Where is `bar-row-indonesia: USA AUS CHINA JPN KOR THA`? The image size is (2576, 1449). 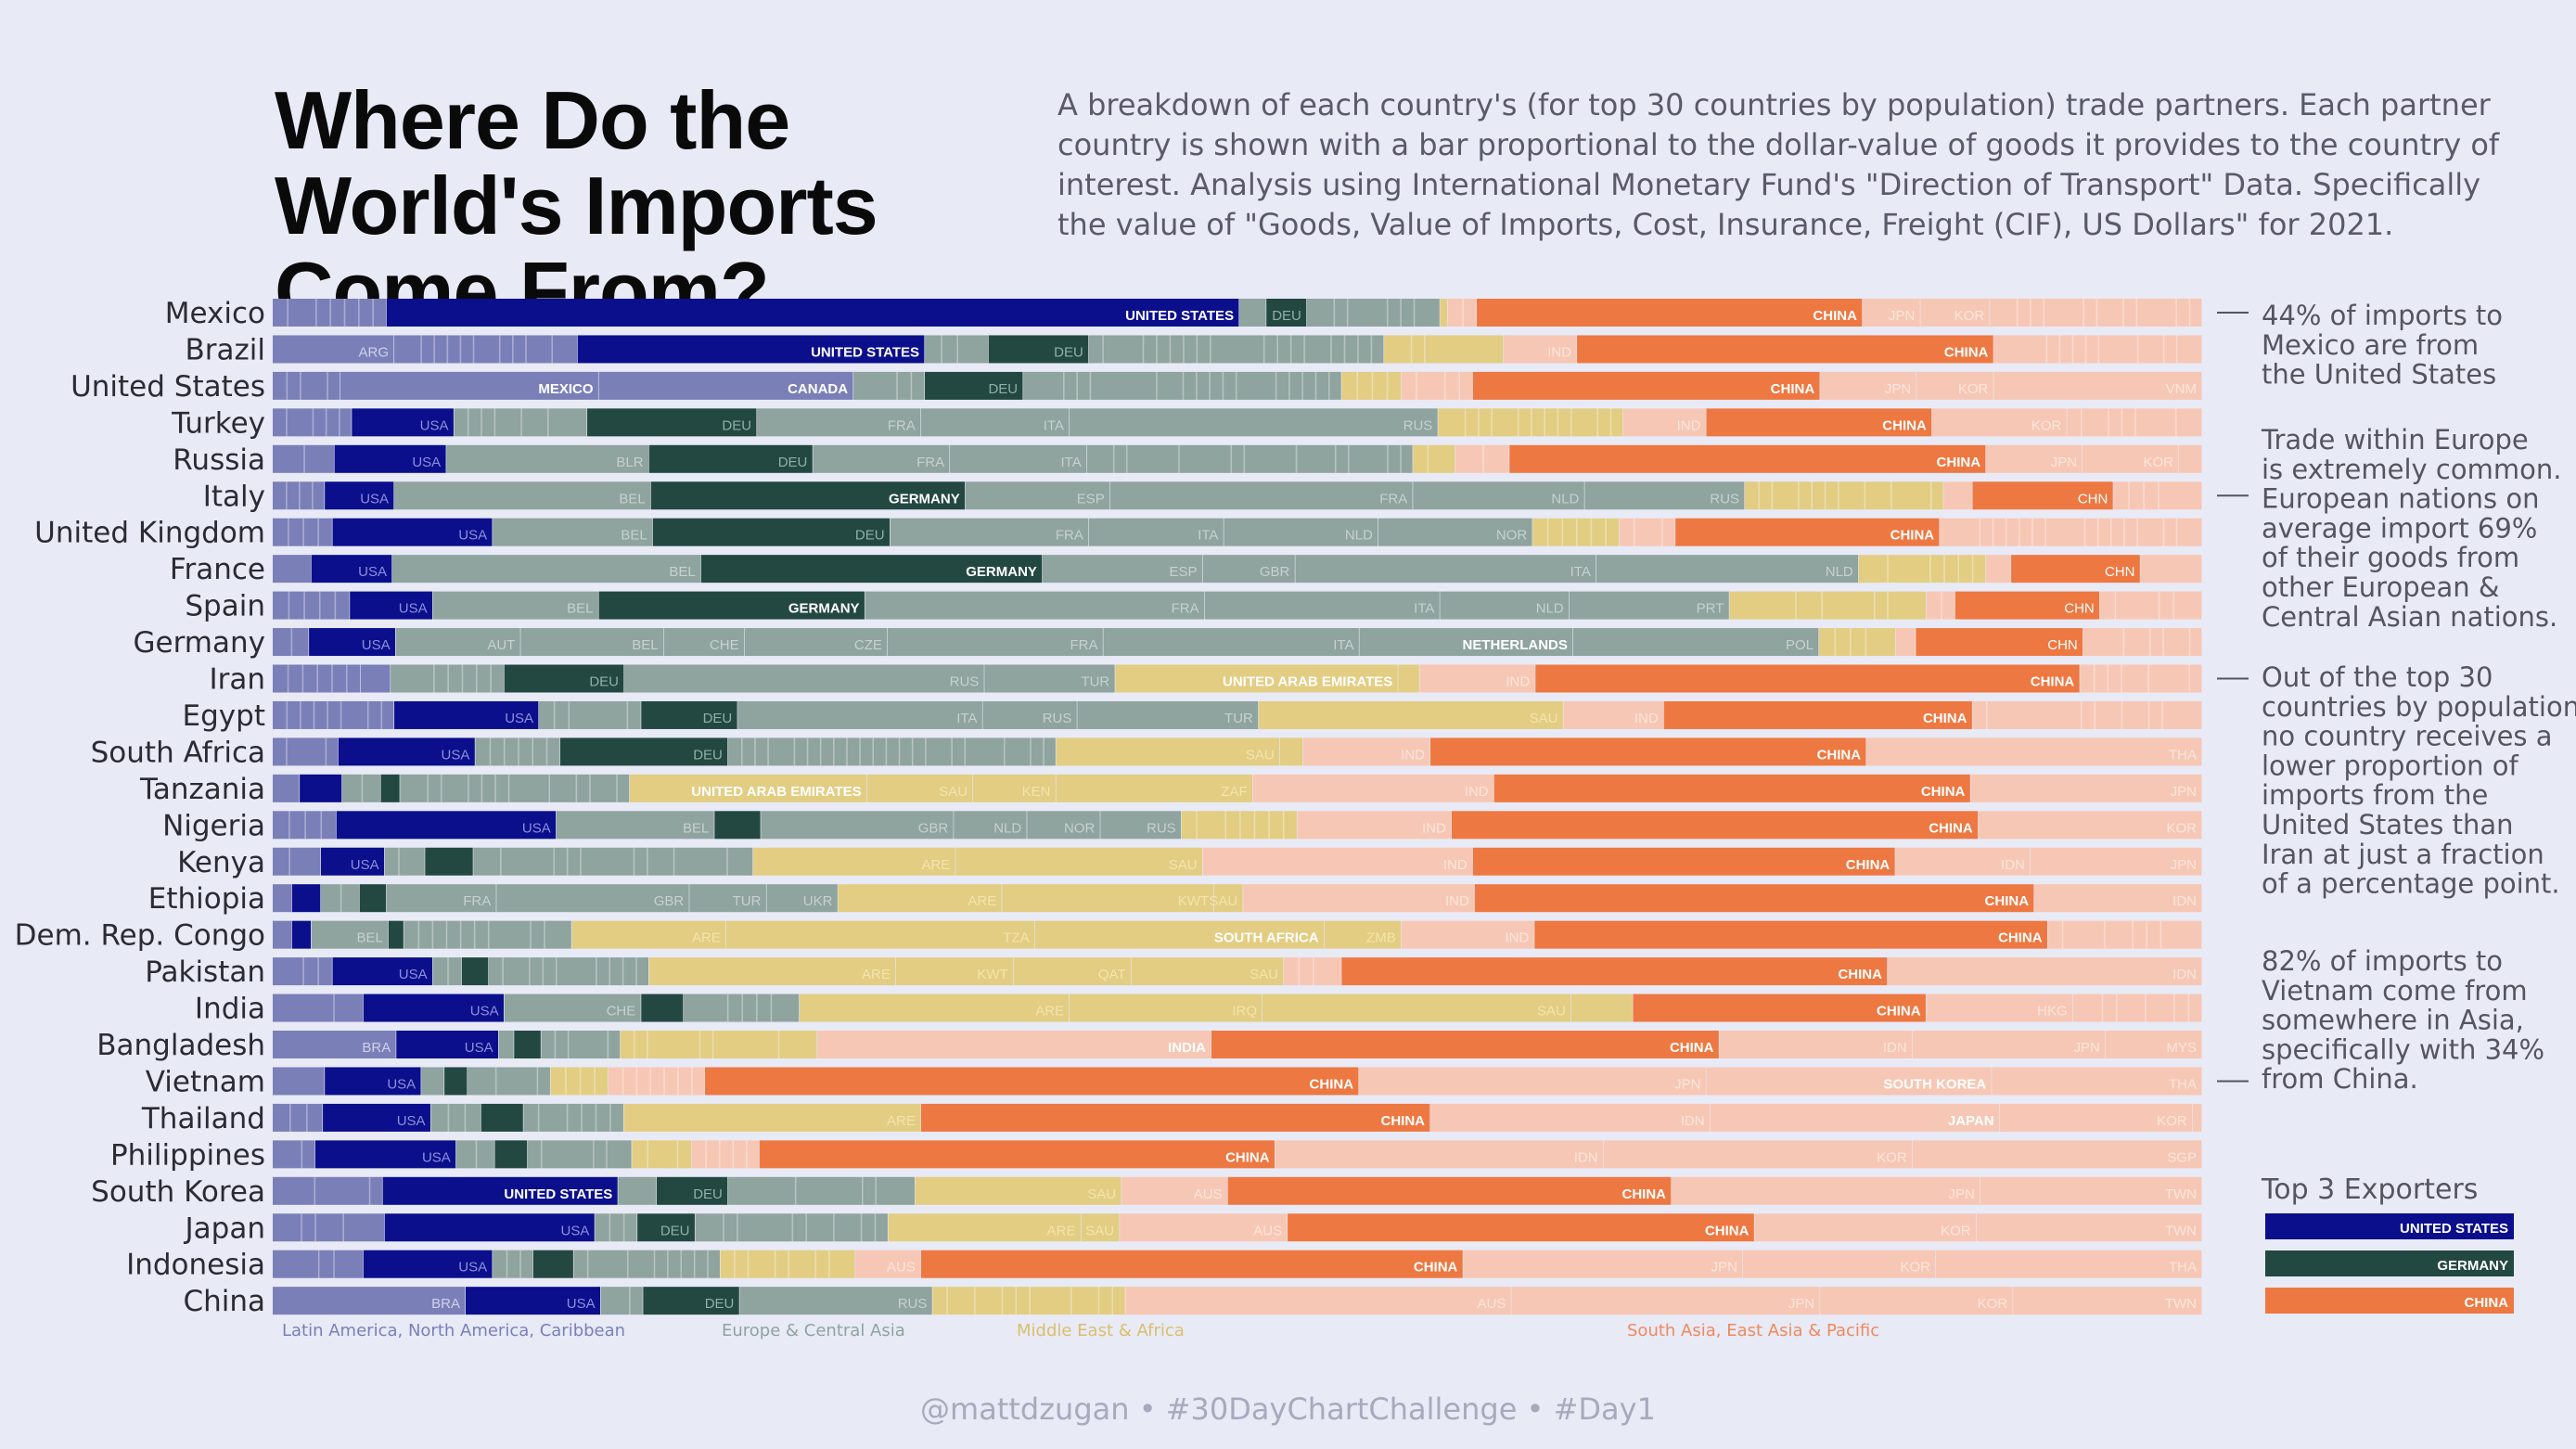
bar-row-indonesia: USA AUS CHINA JPN KOR THA is located at coordinates (1237, 1264).